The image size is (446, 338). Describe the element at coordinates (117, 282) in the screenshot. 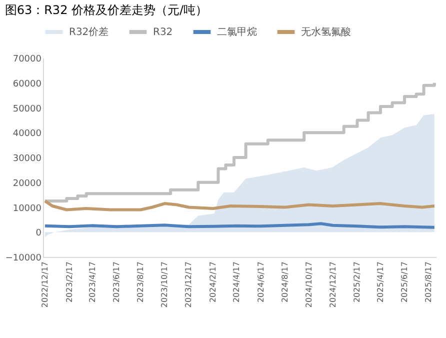

I see `x-tick-label: 2023/6/17` at that location.